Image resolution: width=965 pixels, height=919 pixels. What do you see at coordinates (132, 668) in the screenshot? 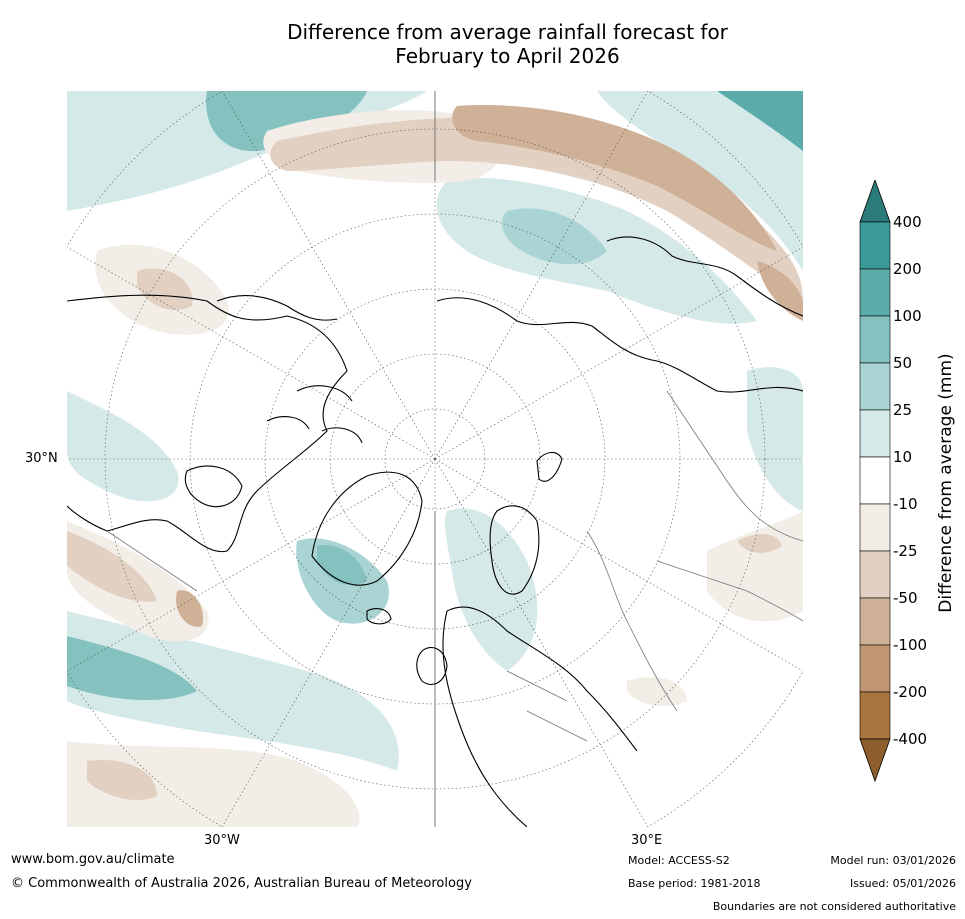
I see `wet-region-atlantic-core` at bounding box center [132, 668].